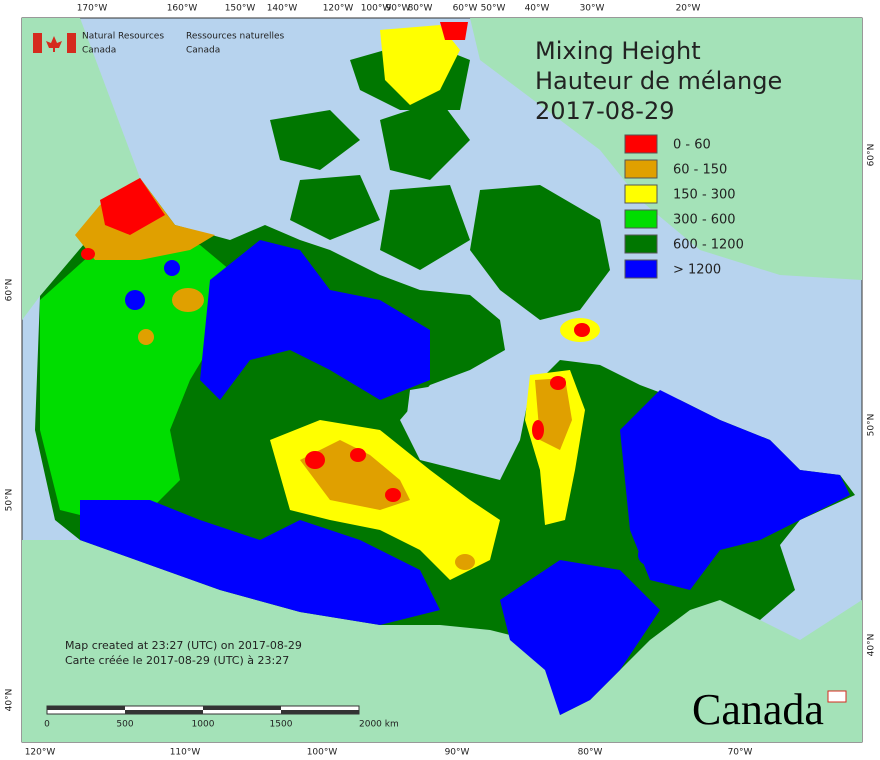  I want to click on zone-yukon-core, so click(132, 206).